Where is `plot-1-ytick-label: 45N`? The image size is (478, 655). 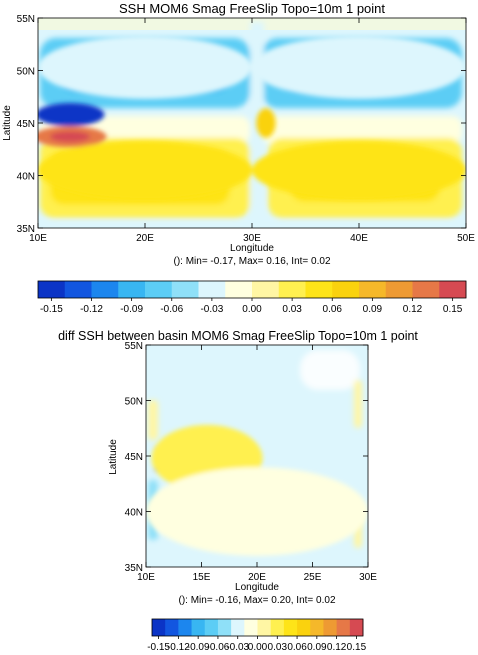
plot-1-ytick-label: 45N is located at coordinates (26, 124).